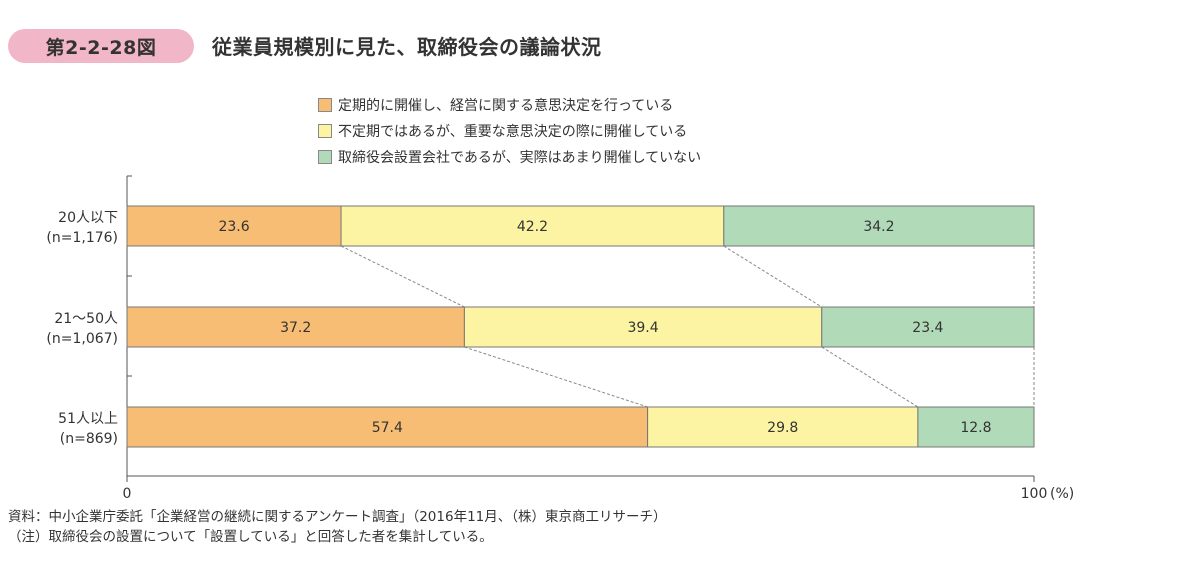 The height and width of the screenshot is (582, 1192). I want to click on data-label: 12.8, so click(975, 428).